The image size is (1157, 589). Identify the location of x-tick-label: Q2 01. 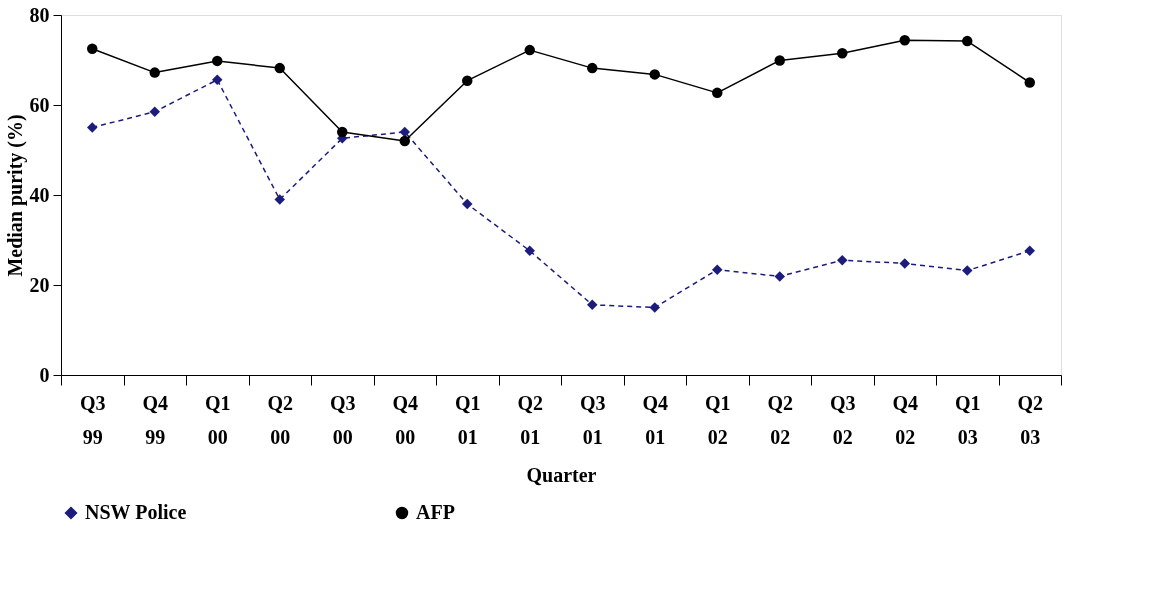
(530, 419).